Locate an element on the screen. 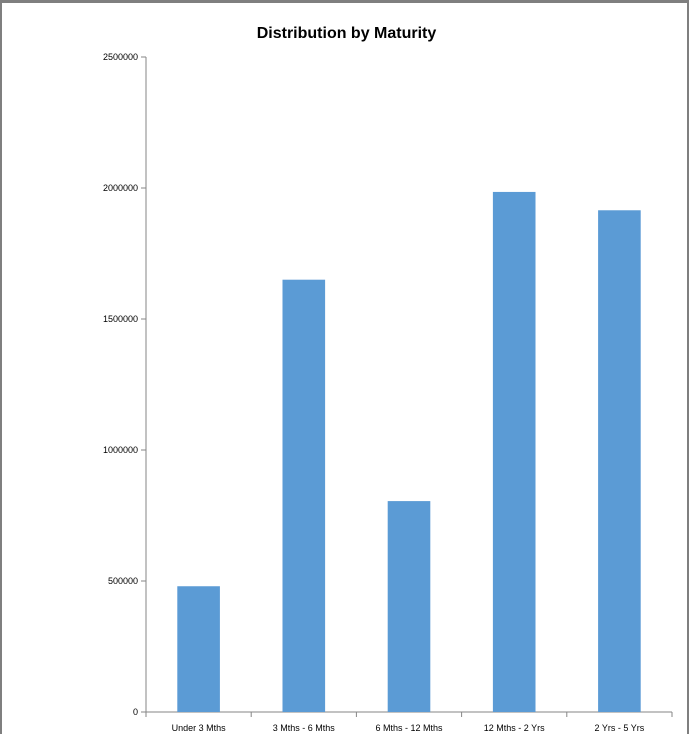 This screenshot has height=737, width=689. y-tick-label: 1000000 is located at coordinates (120, 450).